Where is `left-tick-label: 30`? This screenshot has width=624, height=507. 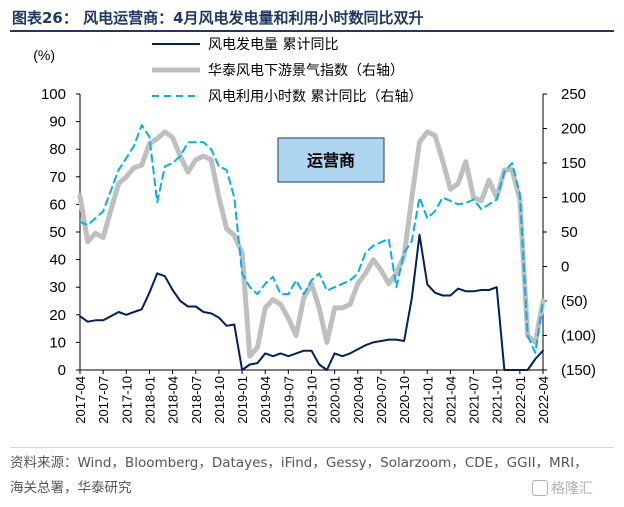 left-tick-label: 30 is located at coordinates (57, 287).